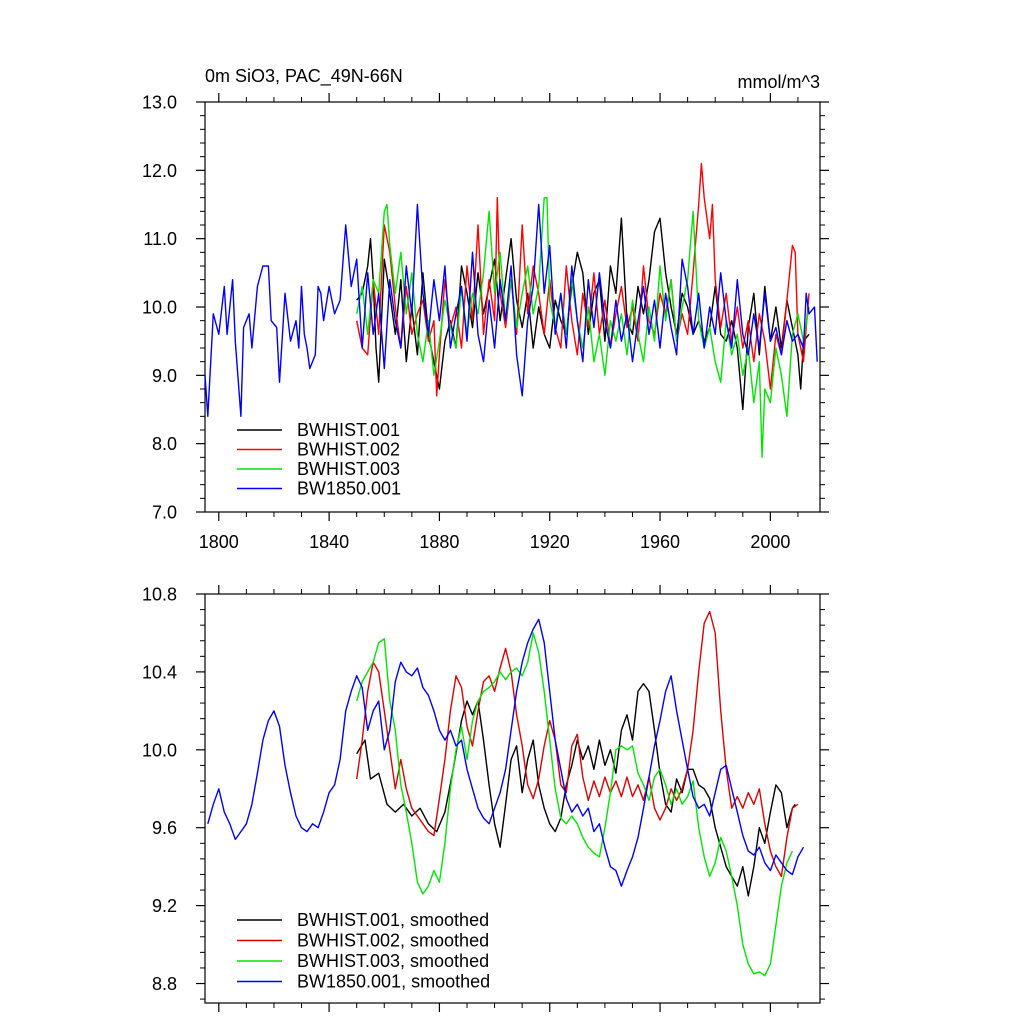 Image resolution: width=1024 pixels, height=1024 pixels. What do you see at coordinates (159, 672) in the screenshot?
I see `bottom-y-tick-label: 10.4` at bounding box center [159, 672].